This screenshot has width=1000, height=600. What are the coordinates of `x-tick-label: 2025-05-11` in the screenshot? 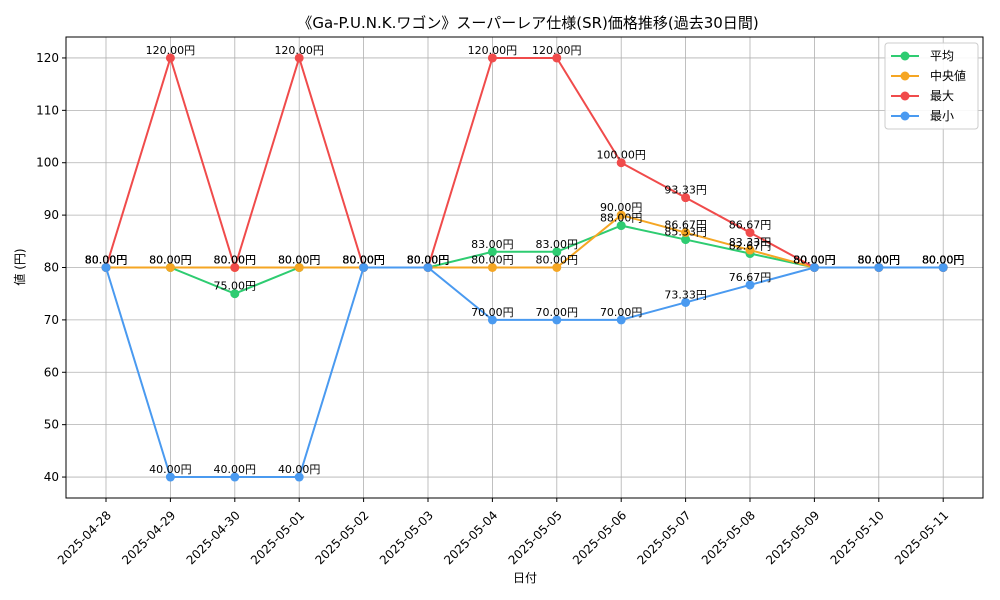 It's located at (921, 537).